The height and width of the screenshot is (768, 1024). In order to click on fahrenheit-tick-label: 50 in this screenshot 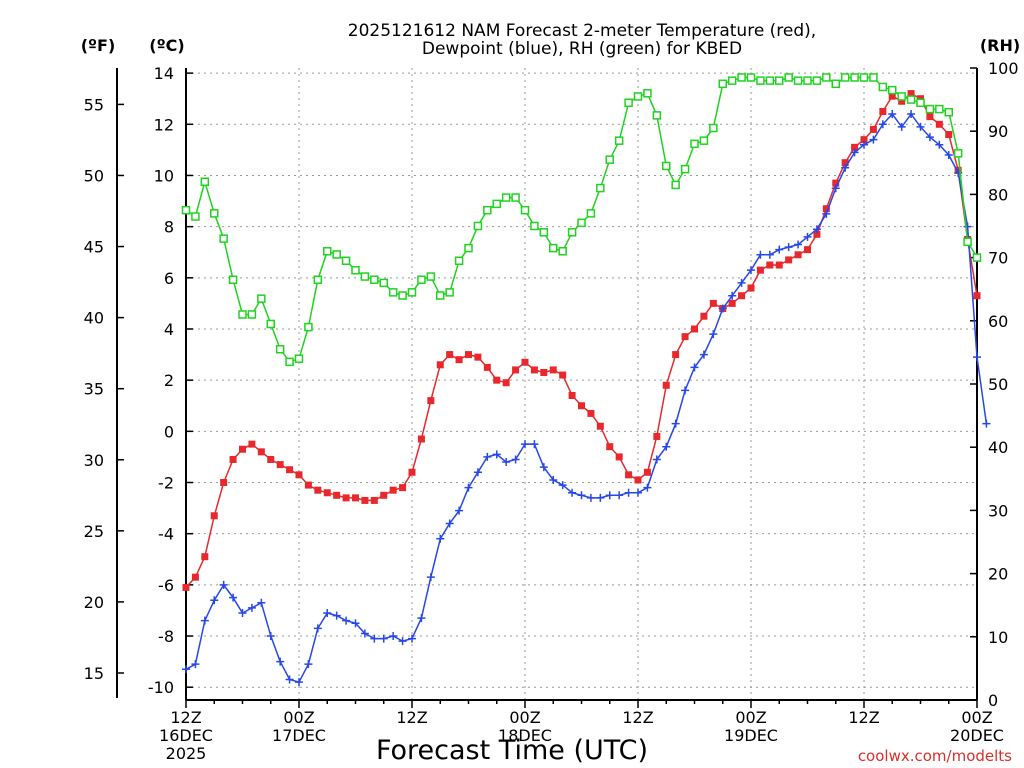, I will do `click(94, 175)`.